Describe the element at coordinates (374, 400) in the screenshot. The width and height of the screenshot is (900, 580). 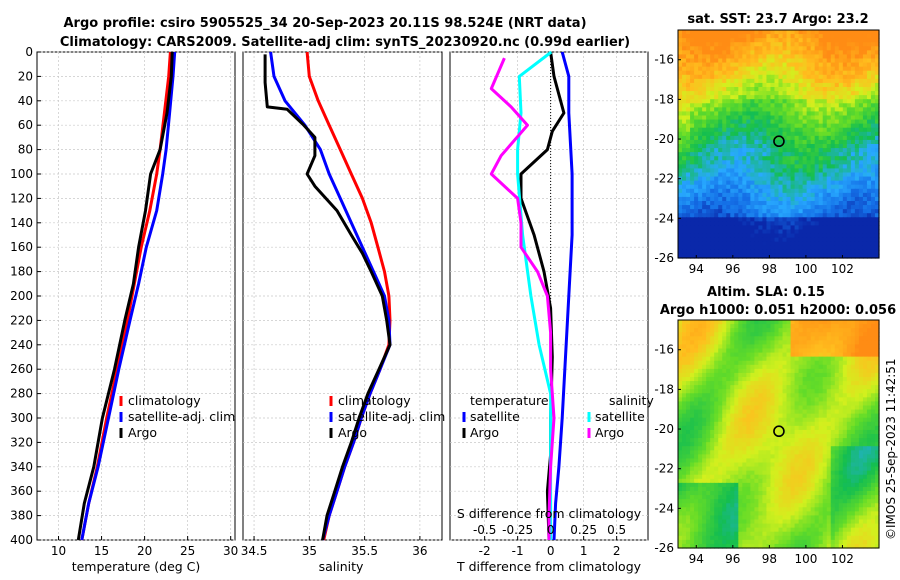
I see `legend-climatology-label: climatology` at that location.